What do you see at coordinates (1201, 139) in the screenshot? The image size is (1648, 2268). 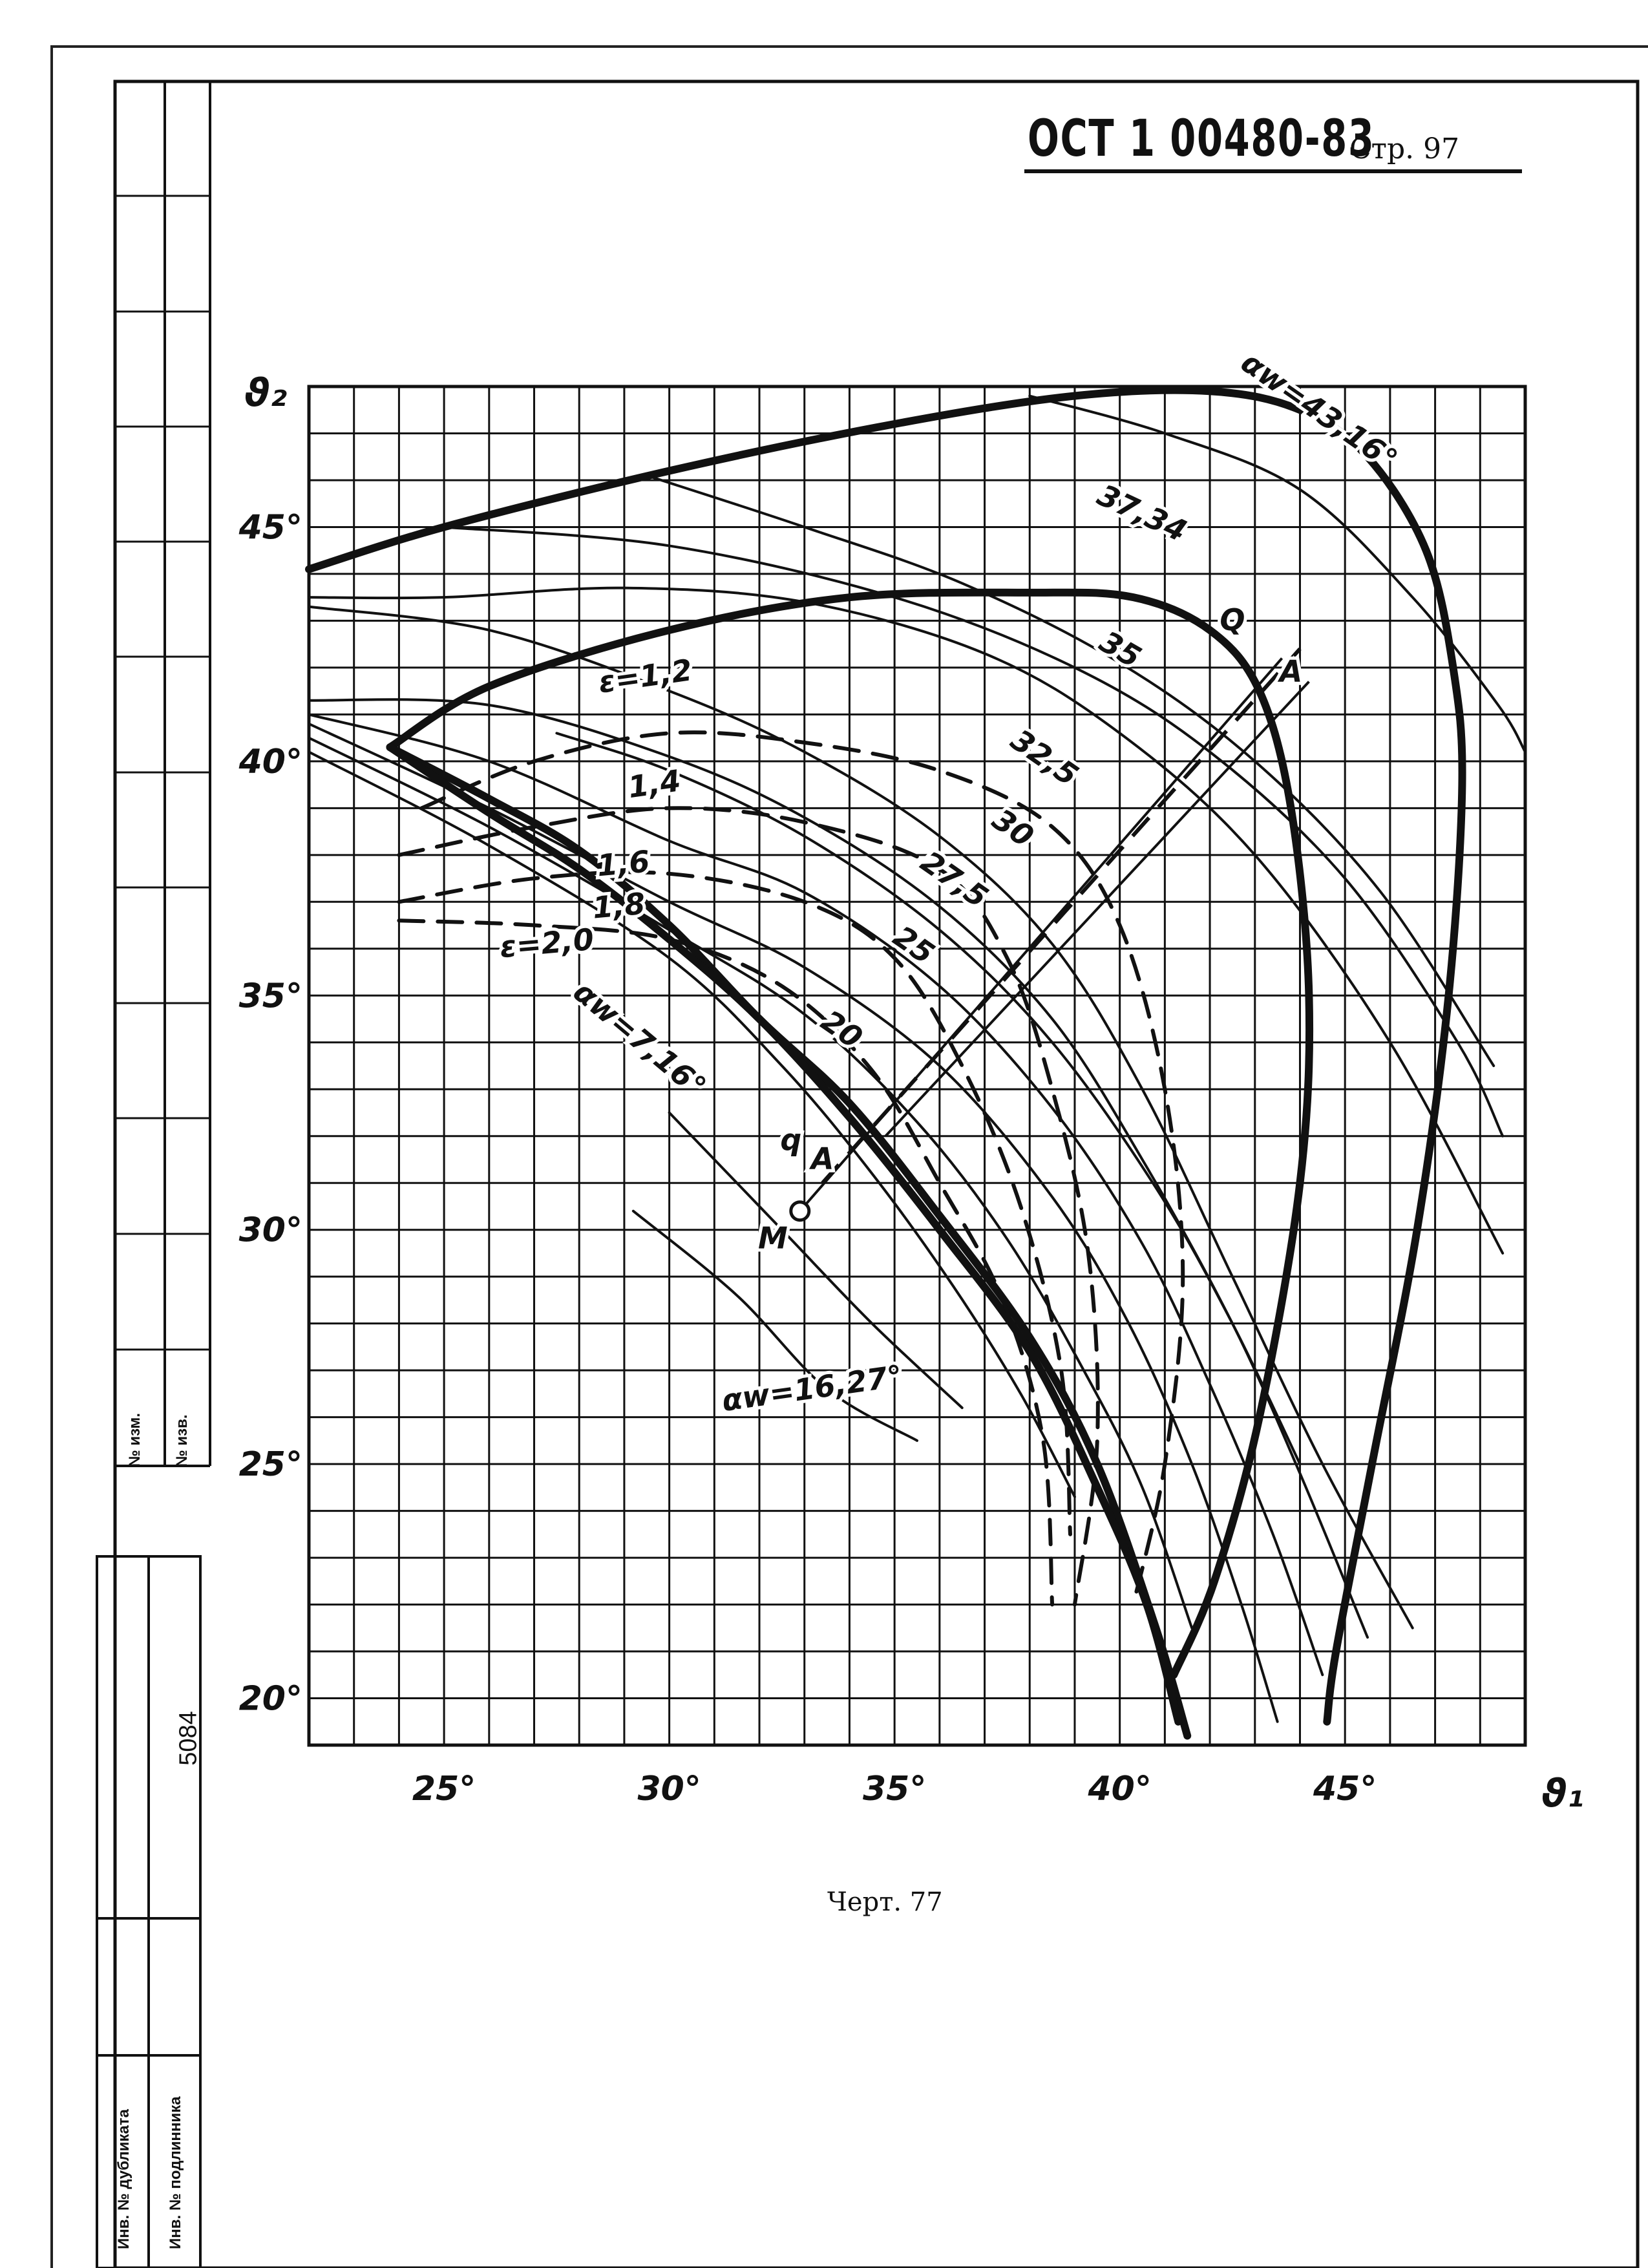 I see `standard-number: ОСТ 1 00480-83` at bounding box center [1201, 139].